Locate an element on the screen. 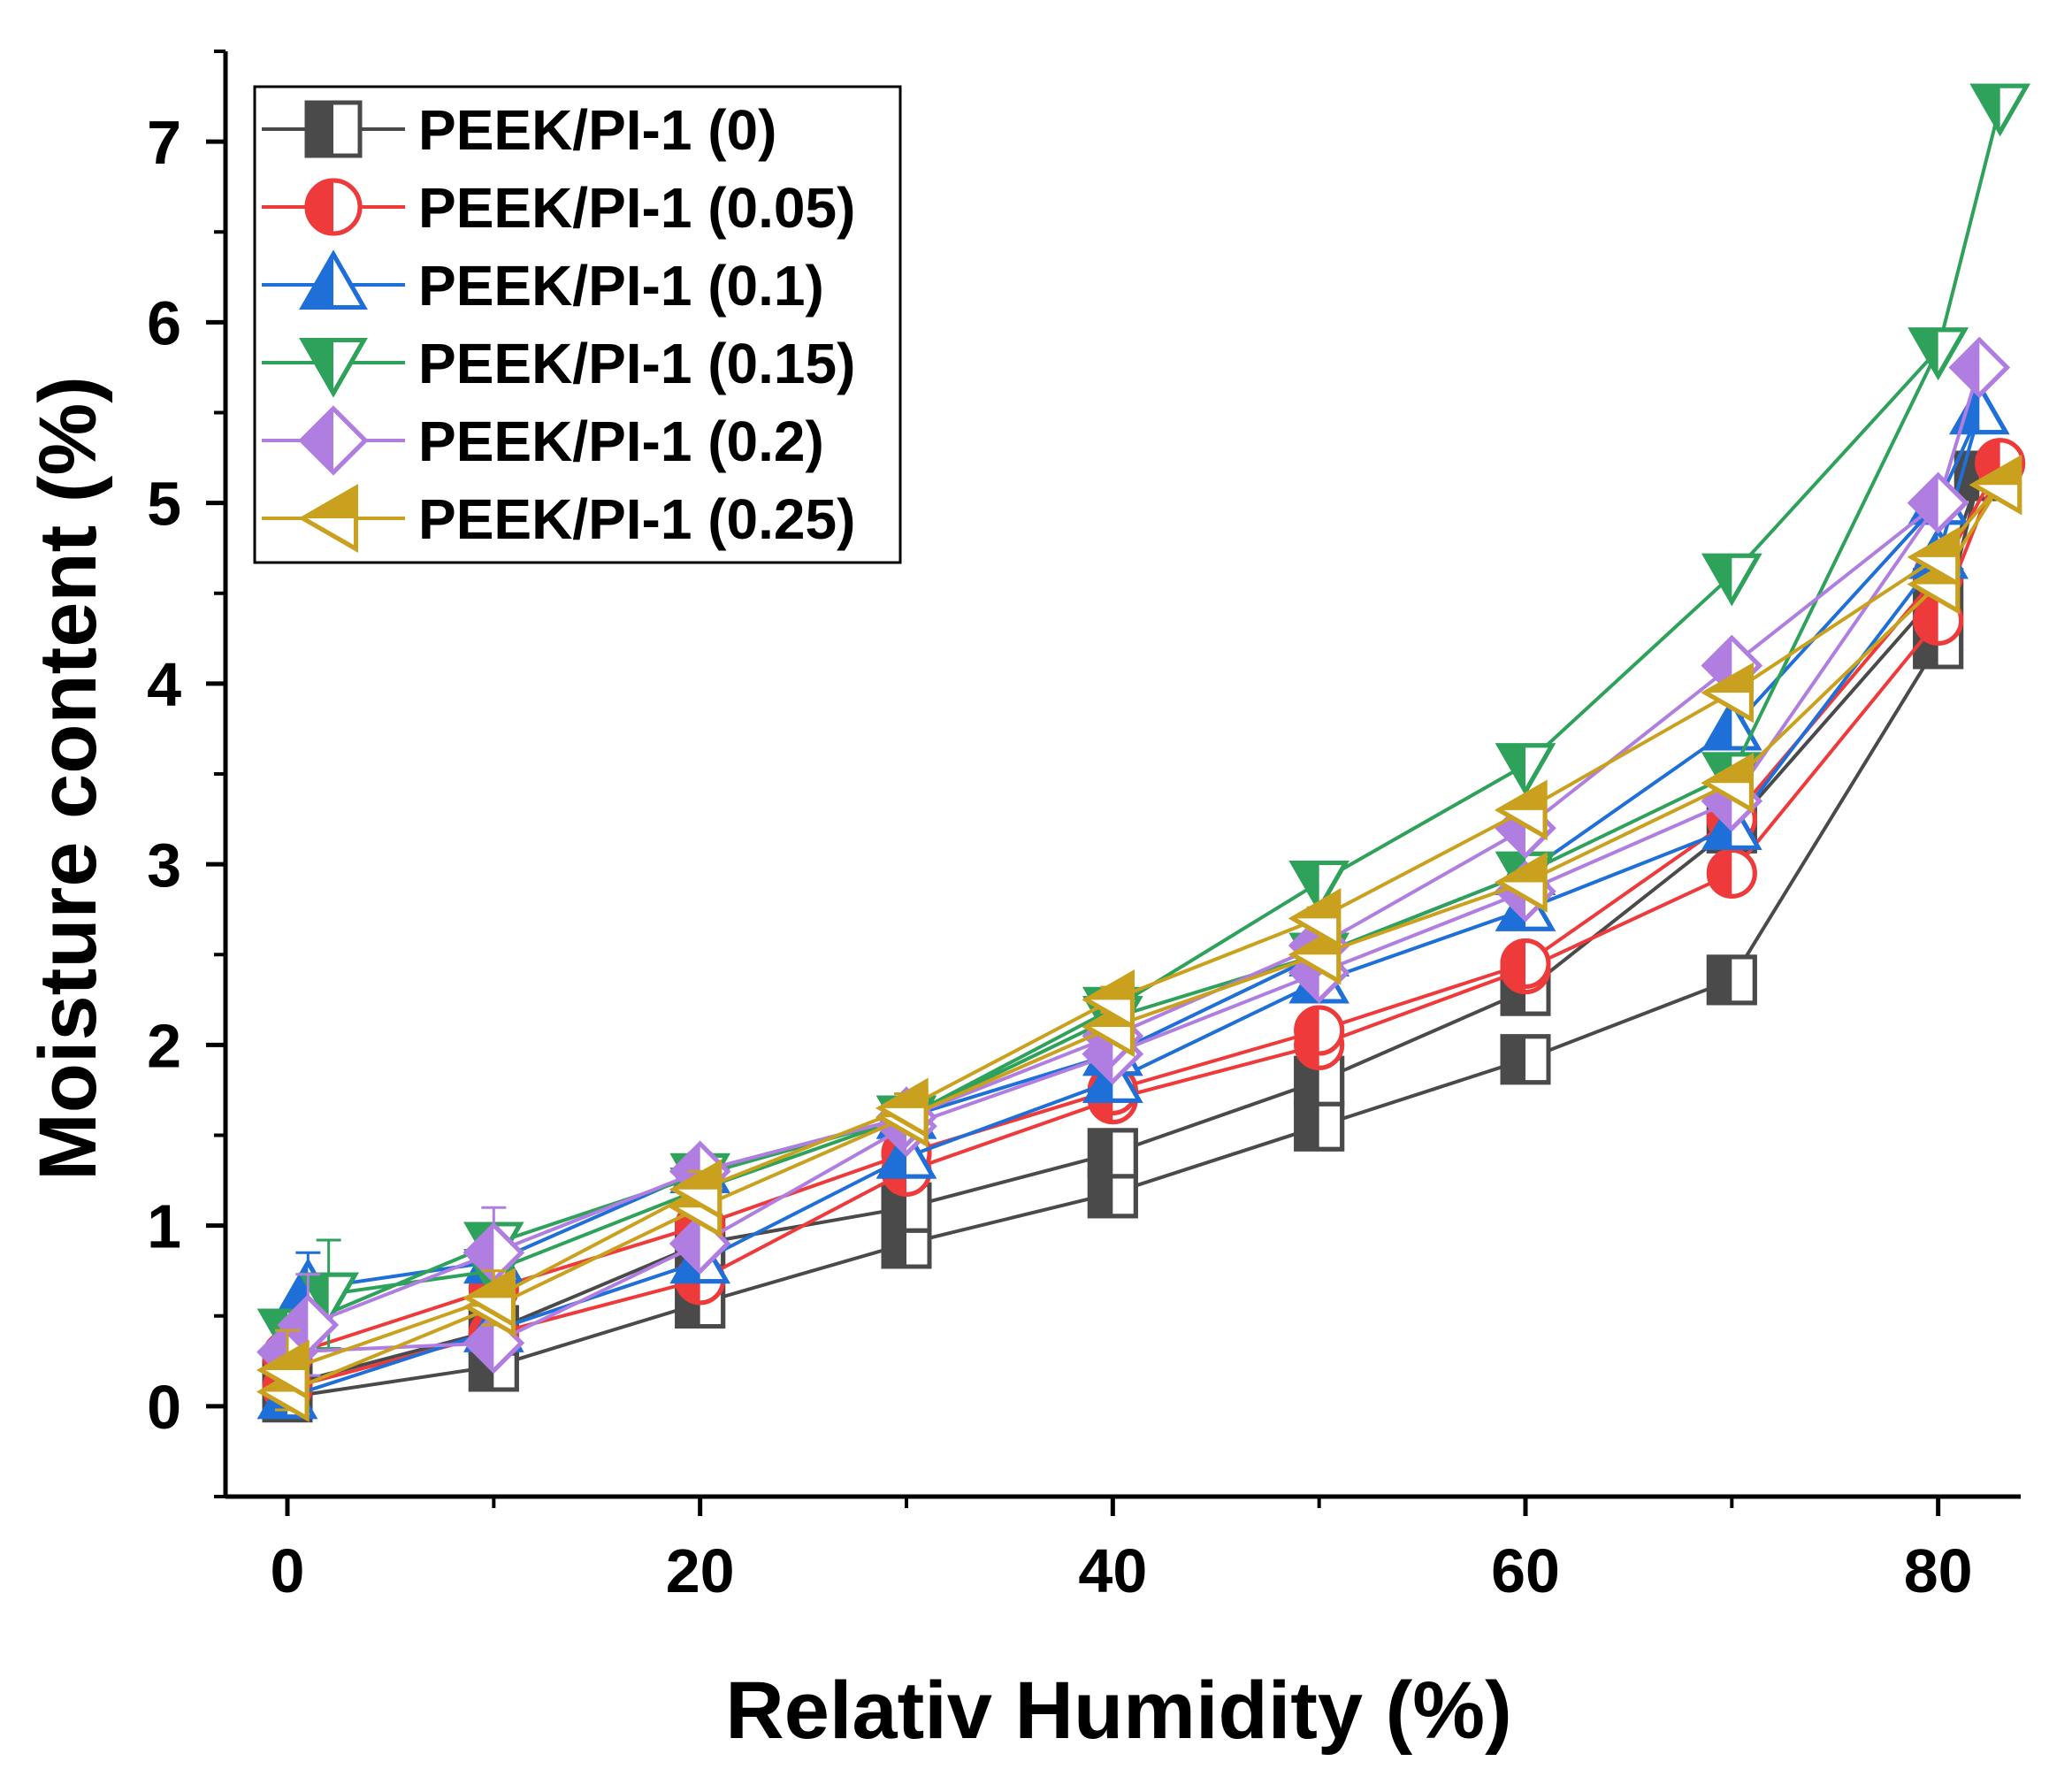 Image resolution: width=2049 pixels, height=1792 pixels. legend-item: PEEK/PI-1 (0.1) is located at coordinates (543, 283).